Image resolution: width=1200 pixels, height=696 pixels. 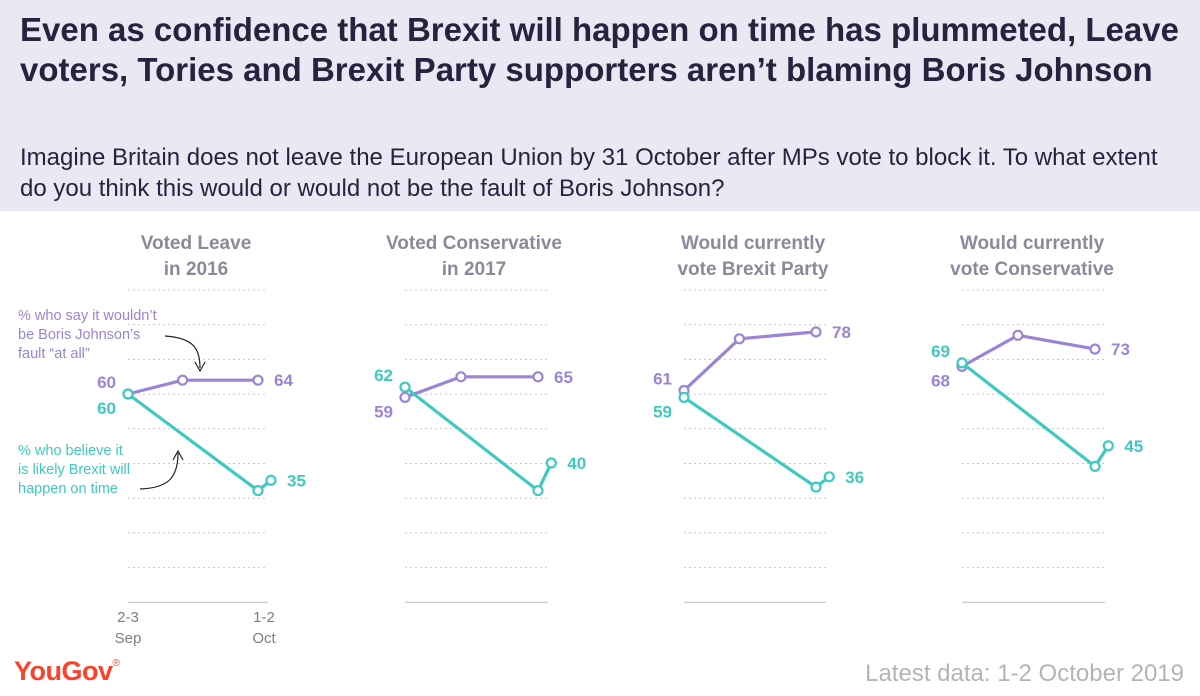 What do you see at coordinates (128, 638) in the screenshot?
I see `x-tick-label: Sep` at bounding box center [128, 638].